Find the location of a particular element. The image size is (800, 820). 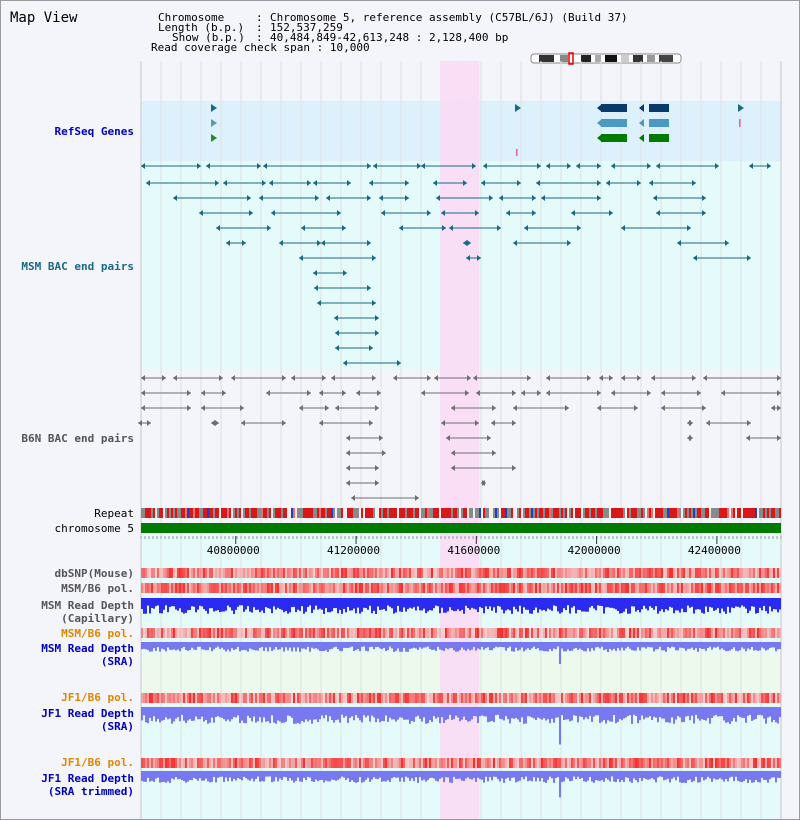

track-label-jf1-pol-2: JF1/B6 pol. is located at coordinates (97, 762).